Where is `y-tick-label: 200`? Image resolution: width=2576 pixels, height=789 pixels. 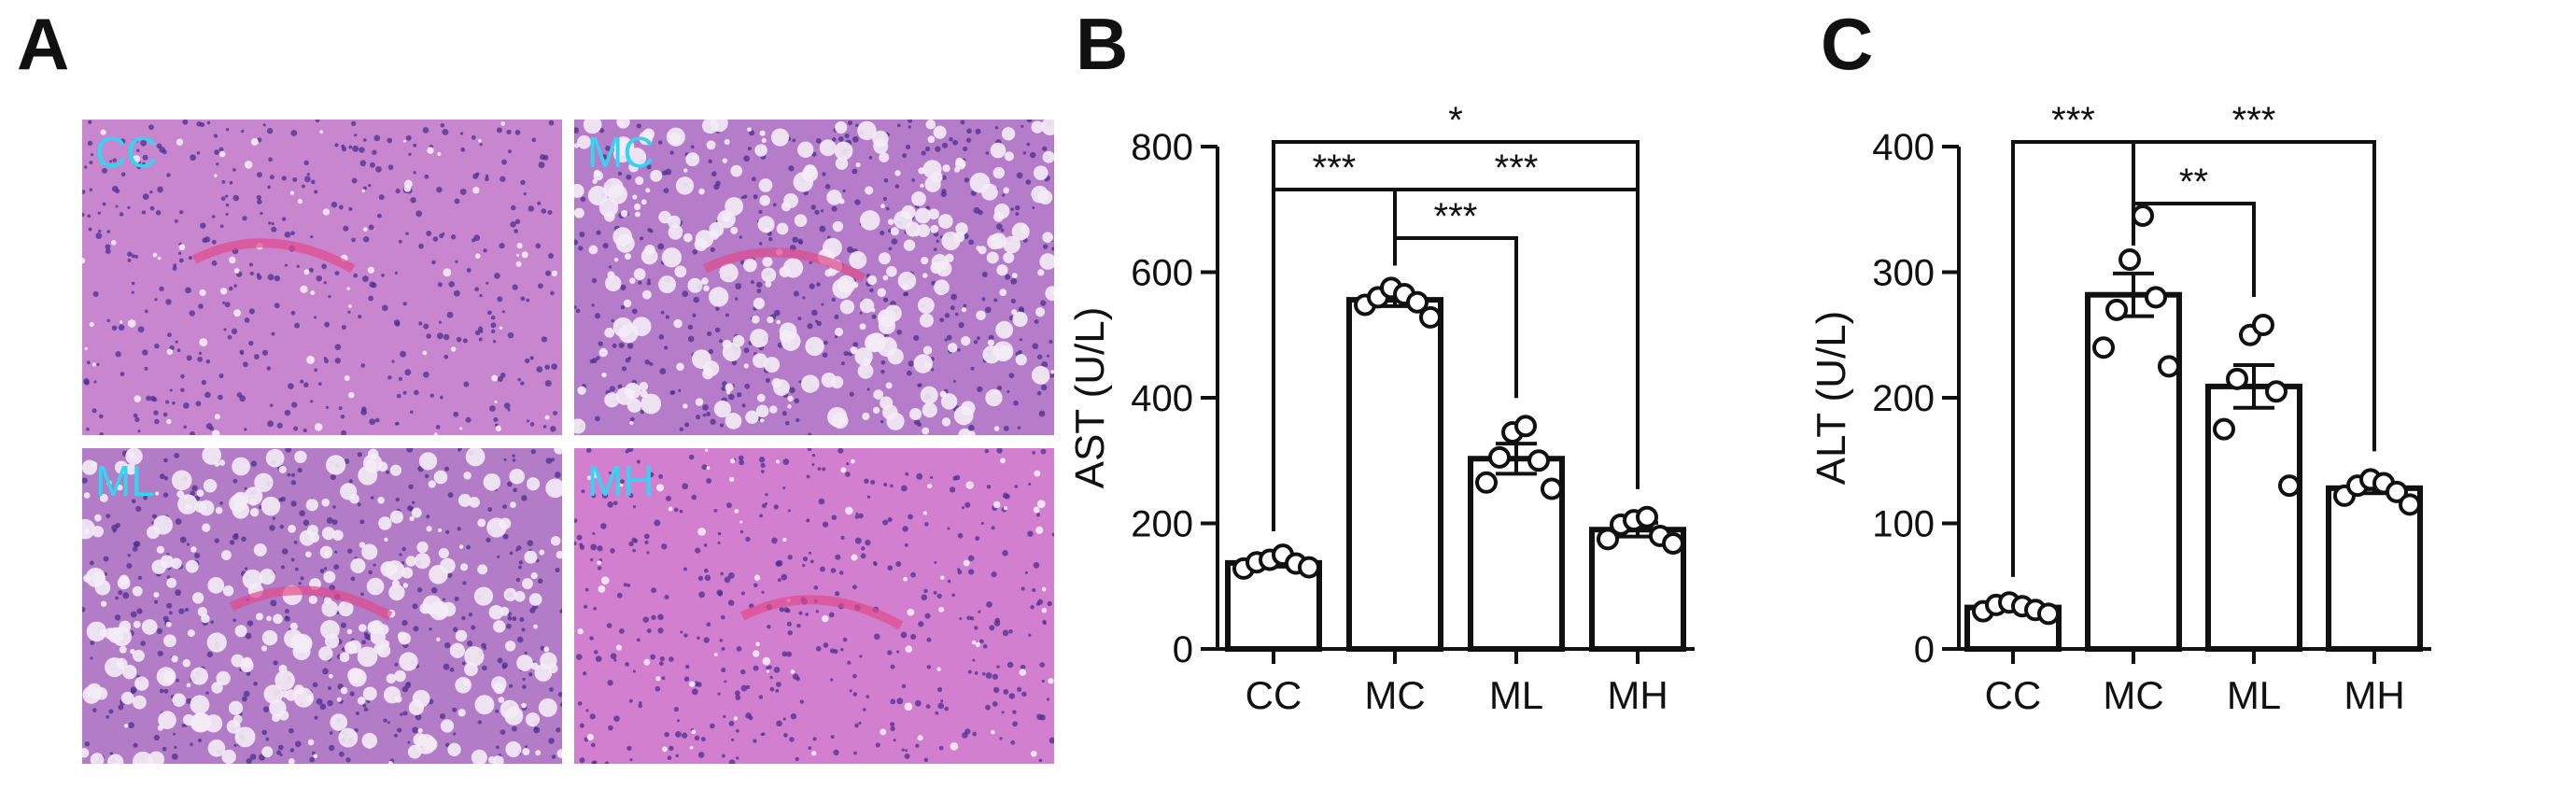
y-tick-label: 200 is located at coordinates (1162, 524).